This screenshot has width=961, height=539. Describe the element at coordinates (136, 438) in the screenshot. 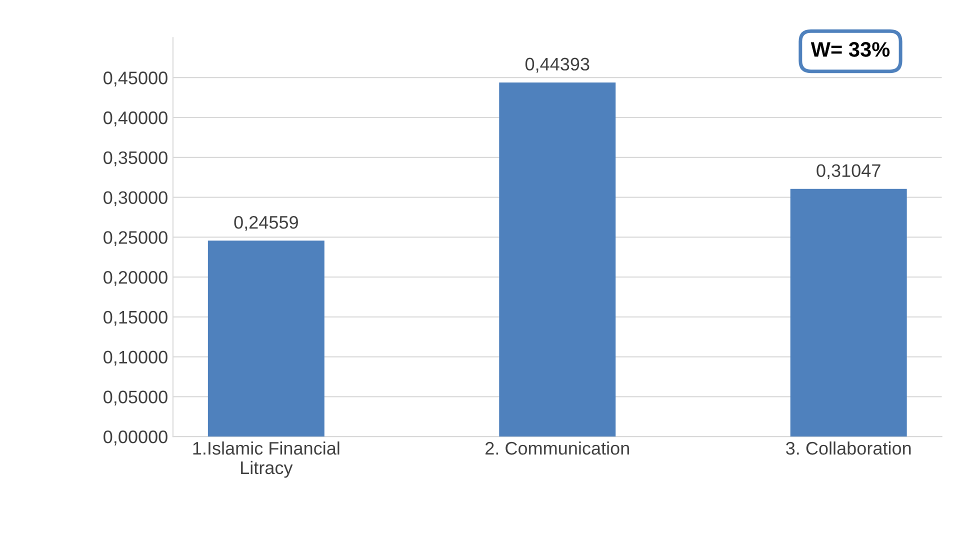

I see `y-tick-label: 0,00000` at that location.